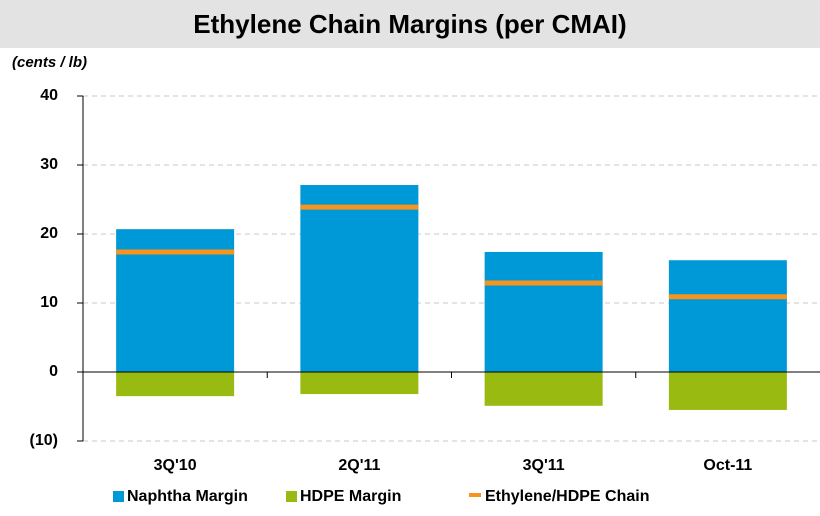  Describe the element at coordinates (49, 95) in the screenshot. I see `y-tick-label: 40` at that location.